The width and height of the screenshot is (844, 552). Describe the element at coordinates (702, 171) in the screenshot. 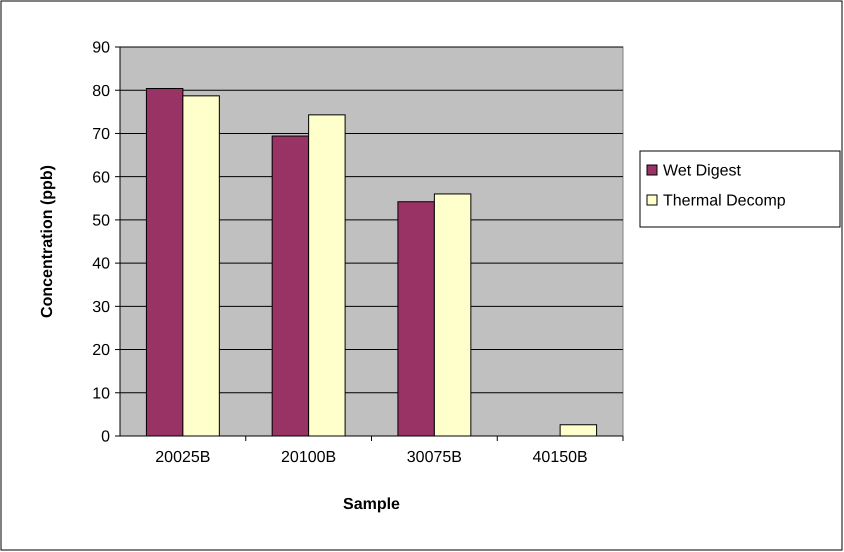

I see `legend-label: Wet Digest` at that location.